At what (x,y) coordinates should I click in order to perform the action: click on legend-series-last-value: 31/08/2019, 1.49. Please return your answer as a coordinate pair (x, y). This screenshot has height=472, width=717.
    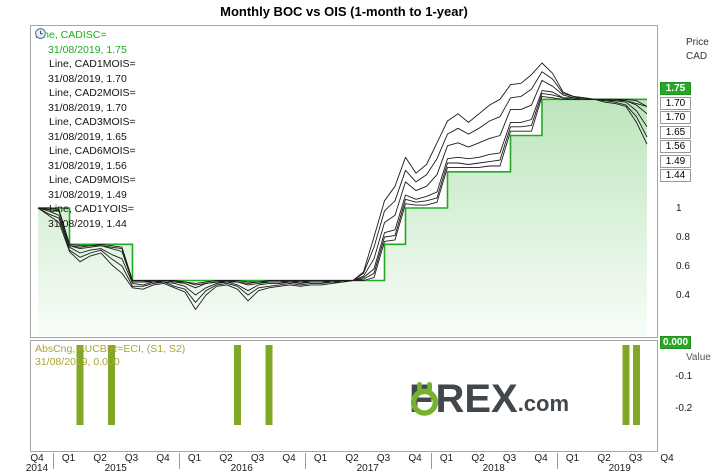
    Looking at the image, I should click on (87, 194).